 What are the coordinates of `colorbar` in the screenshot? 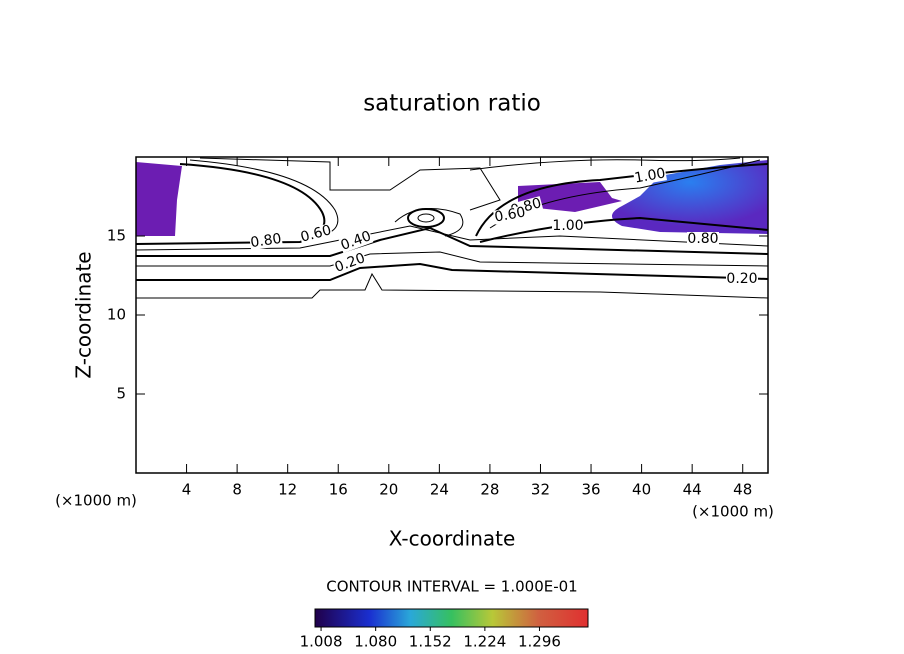 It's located at (451, 618).